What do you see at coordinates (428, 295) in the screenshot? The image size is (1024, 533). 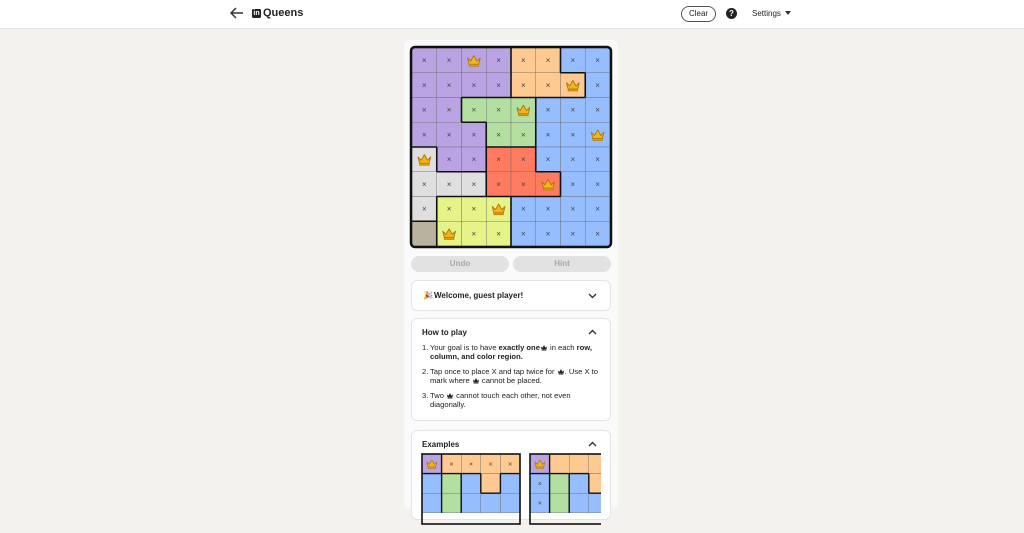 I see `party-icon: 🎉` at bounding box center [428, 295].